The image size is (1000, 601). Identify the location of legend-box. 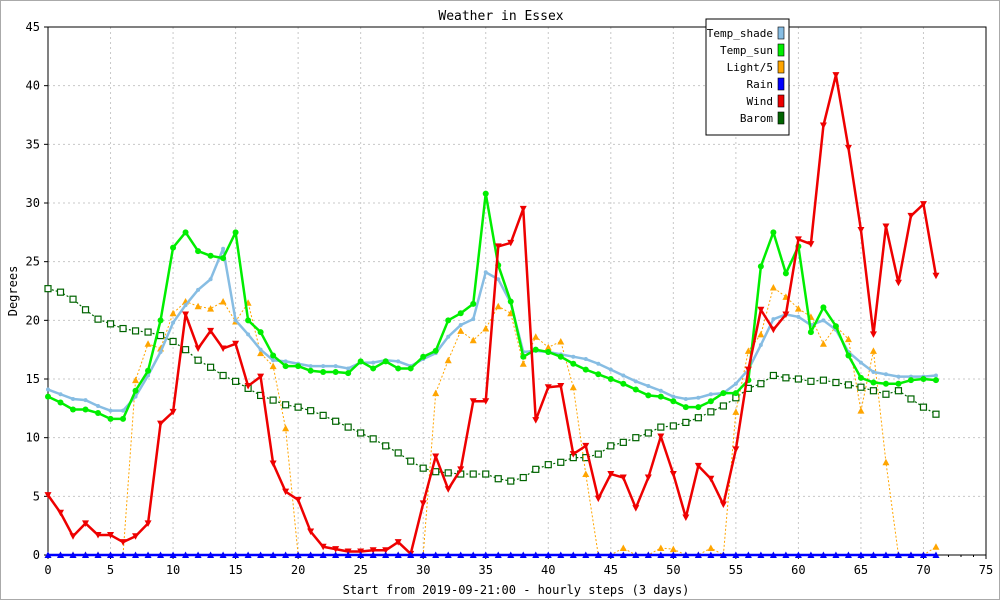
(747, 77).